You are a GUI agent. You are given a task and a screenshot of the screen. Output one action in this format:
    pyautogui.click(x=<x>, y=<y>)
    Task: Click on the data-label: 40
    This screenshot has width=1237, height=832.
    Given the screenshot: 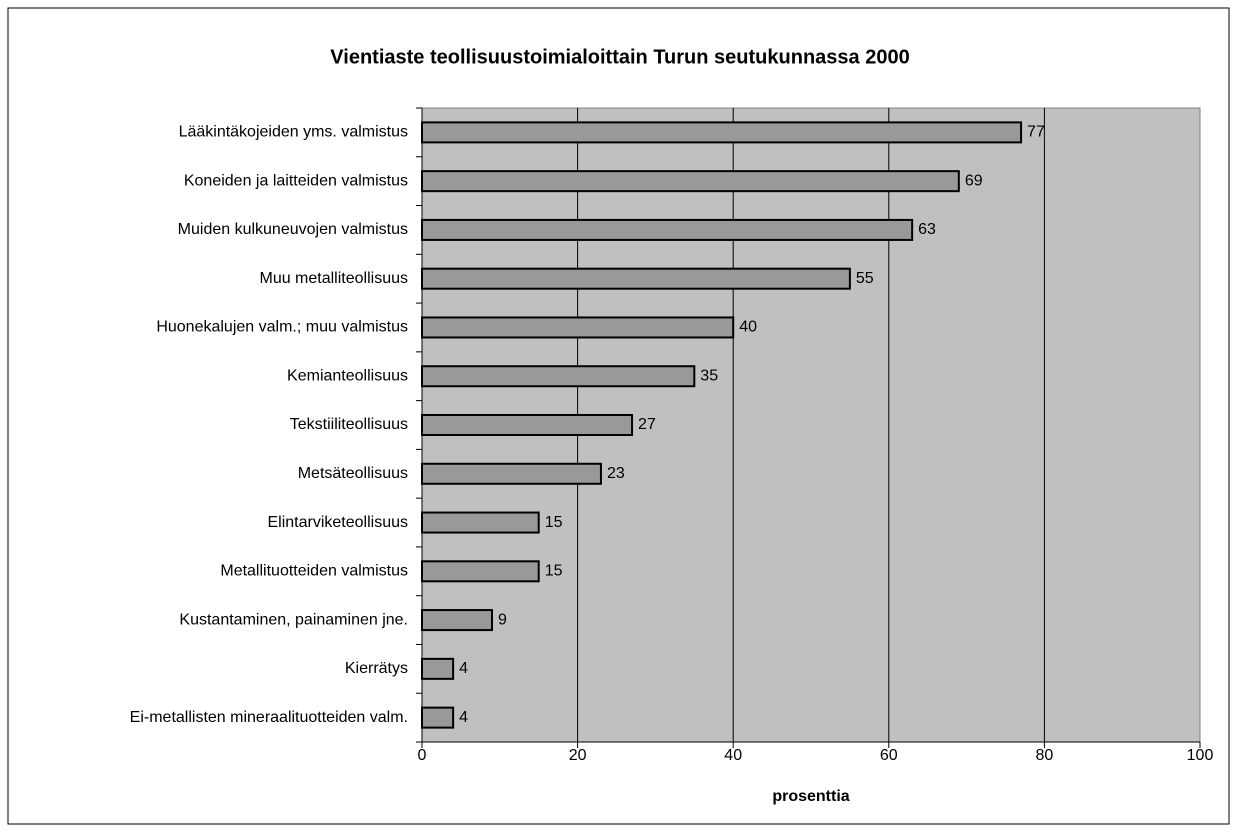 What is the action you would take?
    pyautogui.click(x=748, y=327)
    